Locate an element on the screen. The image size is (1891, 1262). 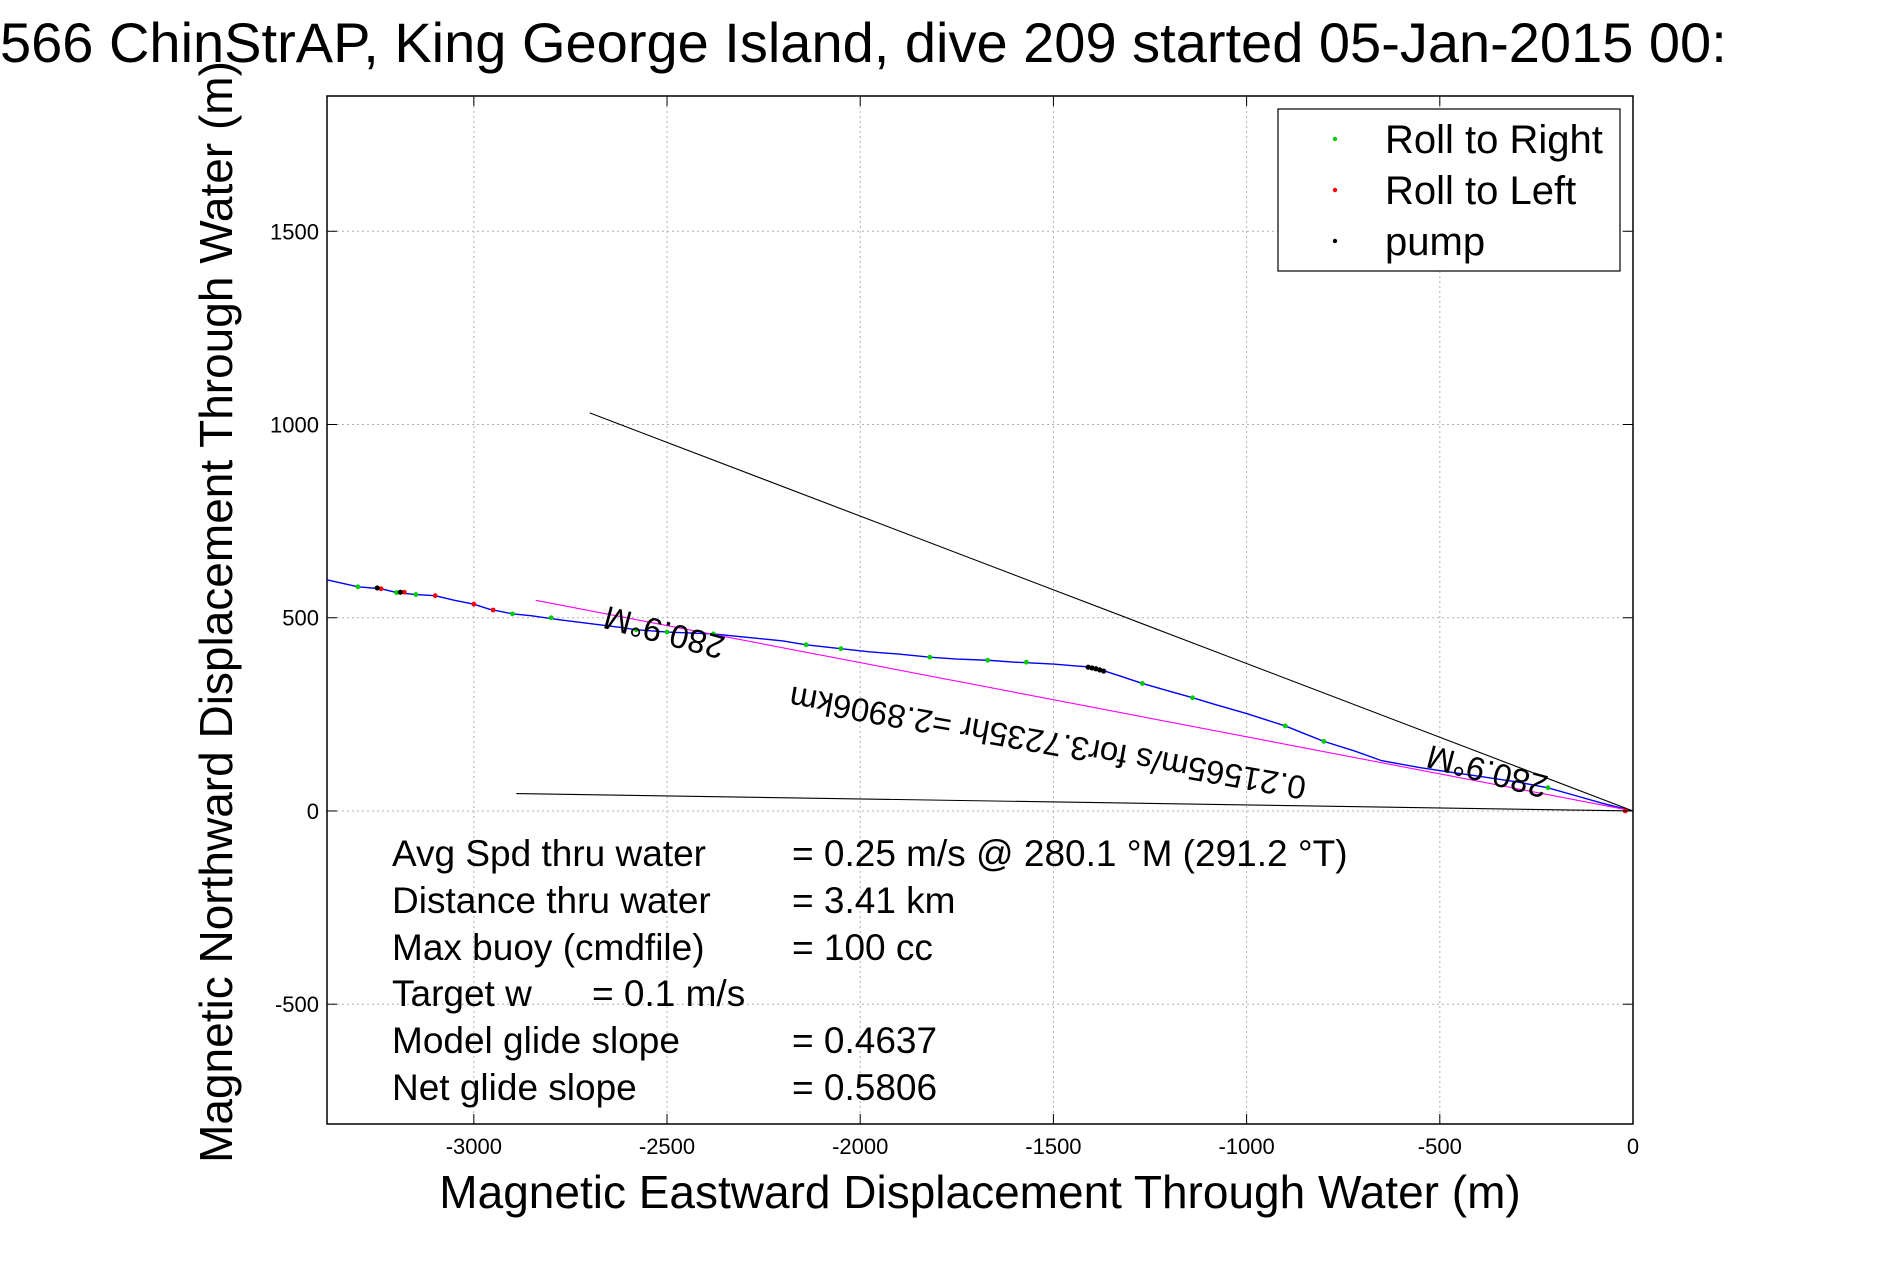
x-tick-label: -2500 is located at coordinates (667, 1146).